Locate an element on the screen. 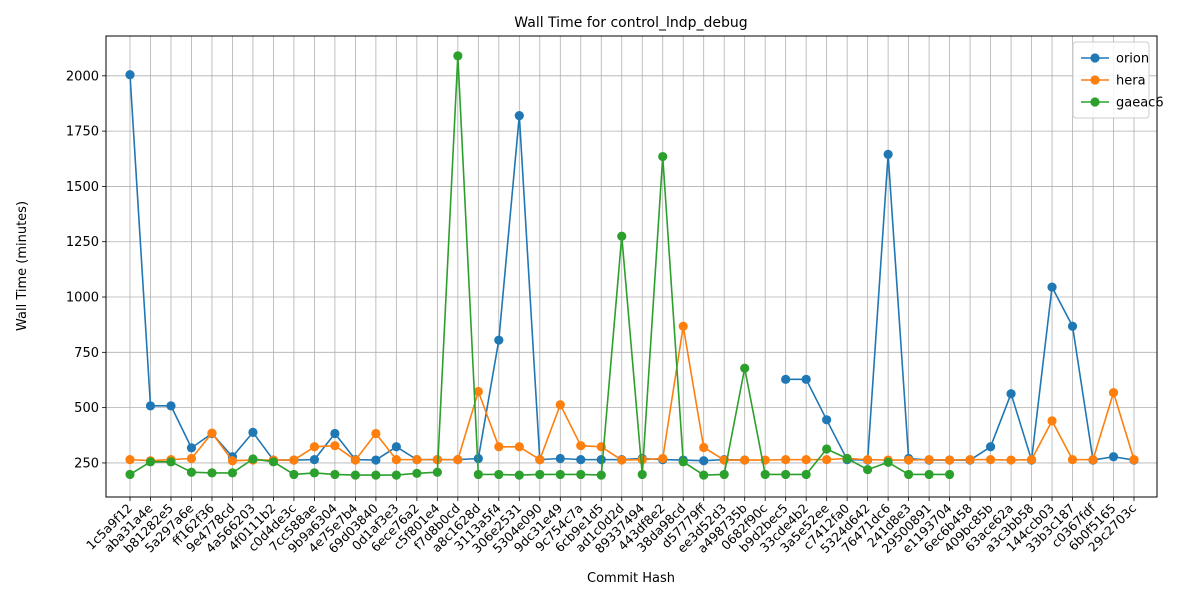 This screenshot has width=1200, height=600. y-tick-label: 2000 is located at coordinates (82, 76).